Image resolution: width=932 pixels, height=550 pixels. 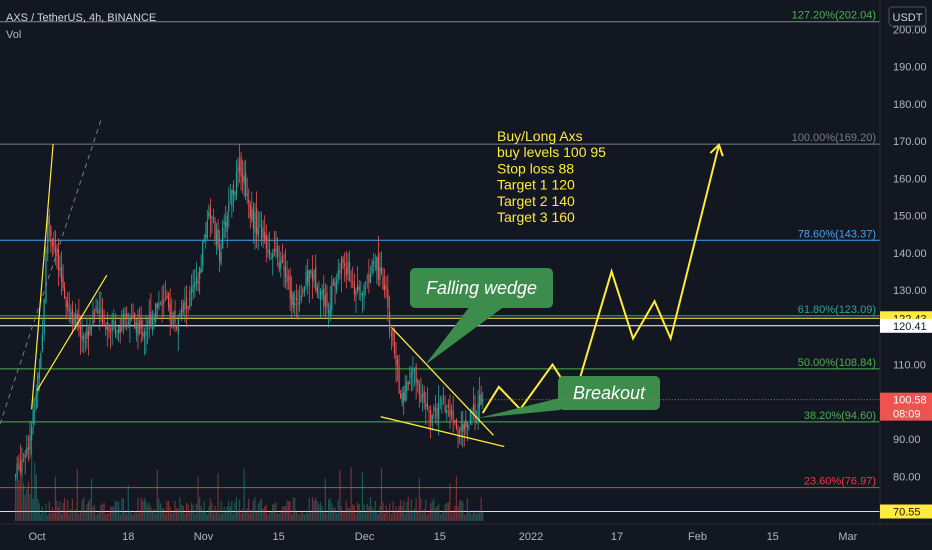 I want to click on symbol-title: AXS / TetherUS, 4h, BINANCE, so click(x=81, y=18).